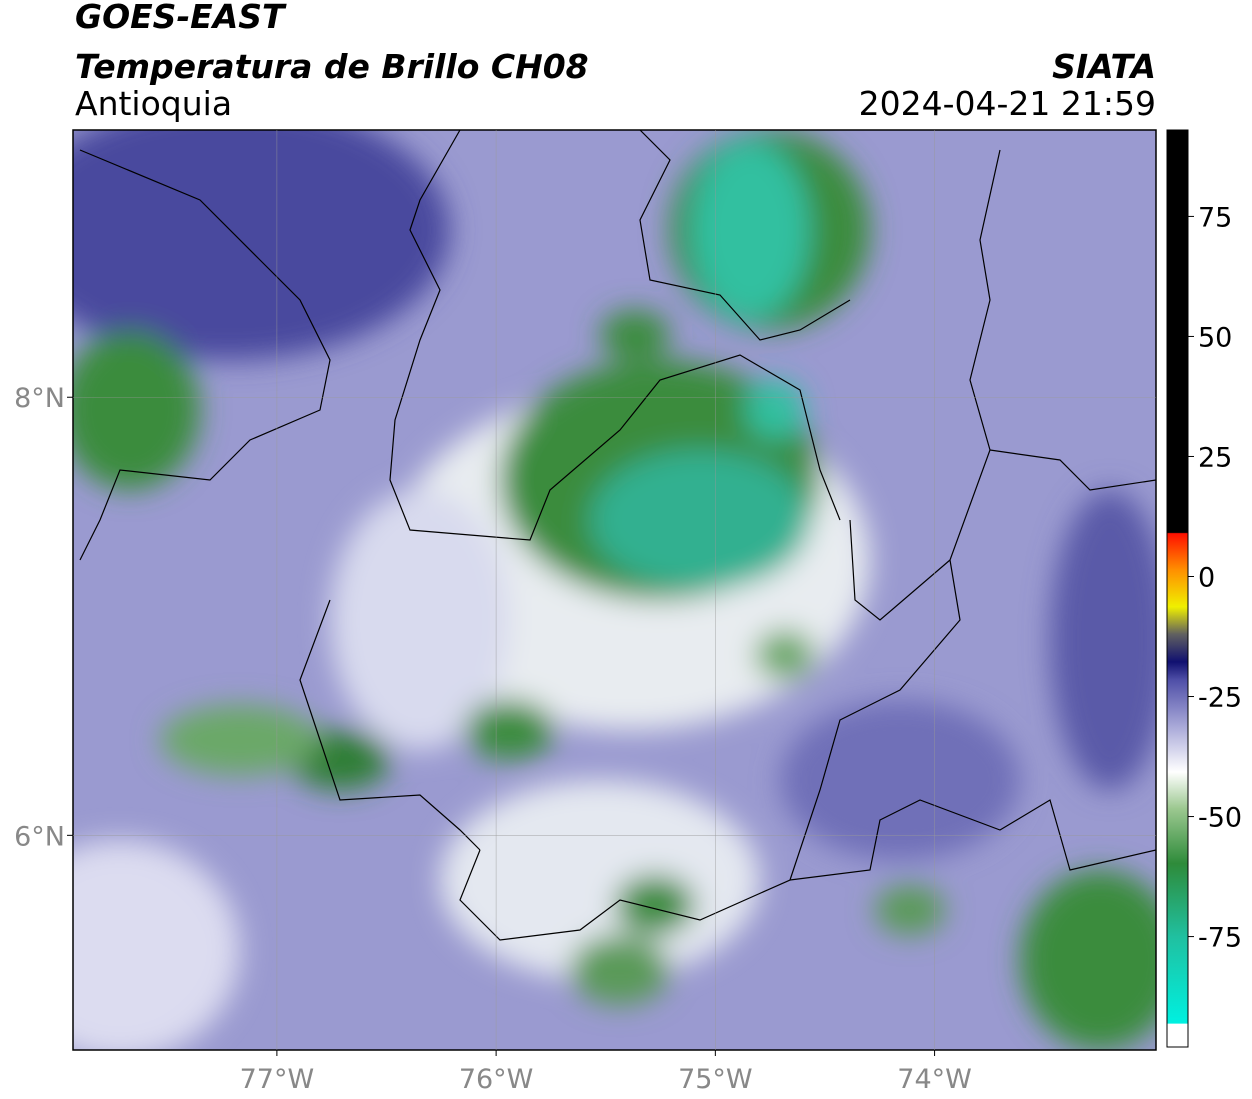 The width and height of the screenshot is (1252, 1099). What do you see at coordinates (277, 1079) in the screenshot?
I see `x-tick-label: 77°W` at bounding box center [277, 1079].